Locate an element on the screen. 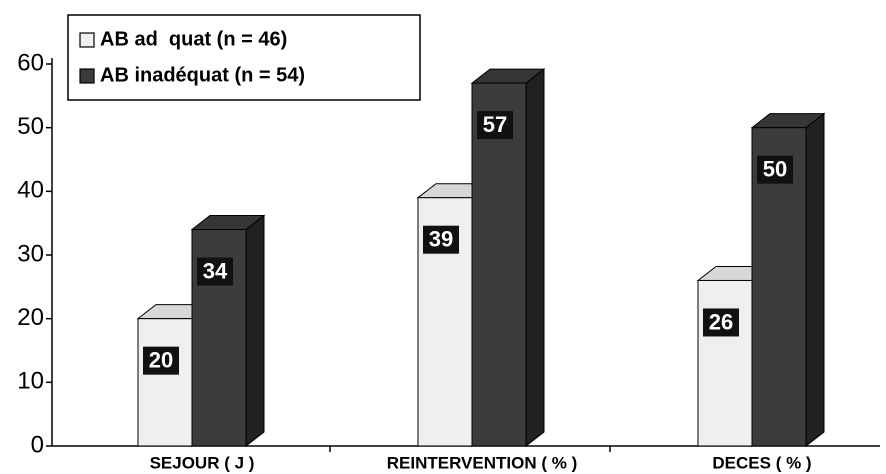  data-label: 20 is located at coordinates (161, 359).